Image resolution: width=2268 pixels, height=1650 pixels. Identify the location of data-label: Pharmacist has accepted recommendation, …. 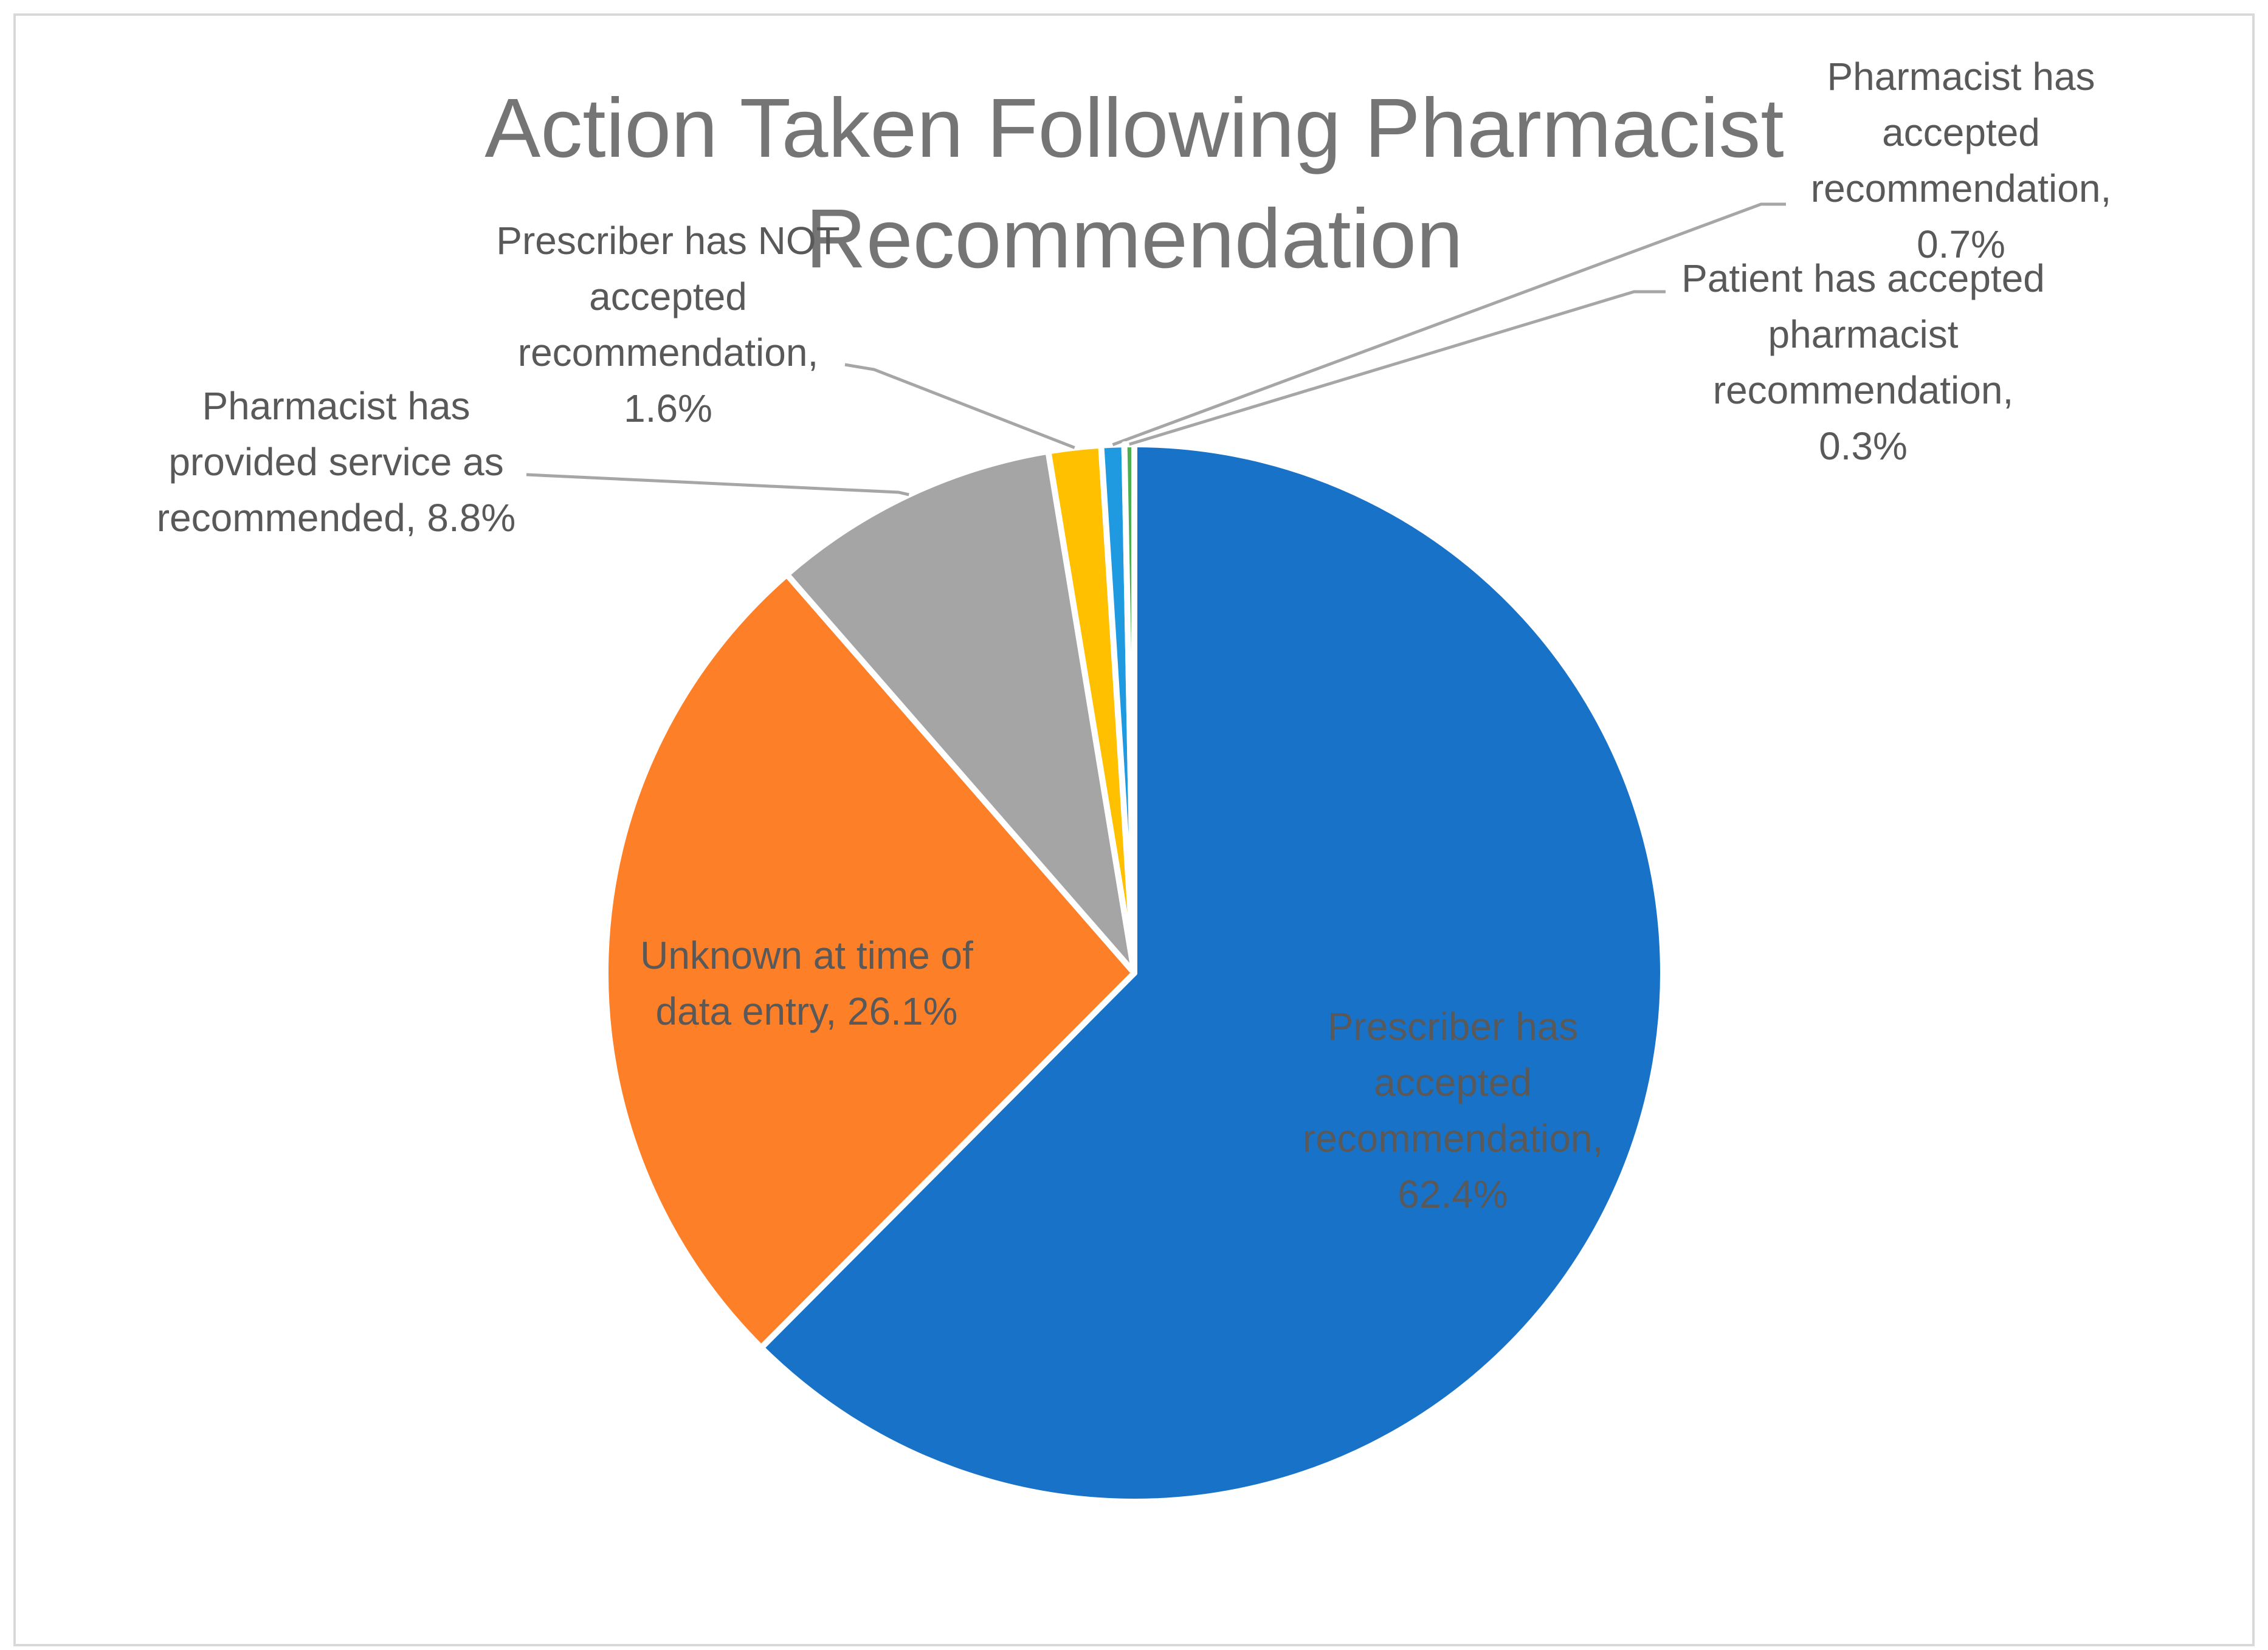
(1961, 161).